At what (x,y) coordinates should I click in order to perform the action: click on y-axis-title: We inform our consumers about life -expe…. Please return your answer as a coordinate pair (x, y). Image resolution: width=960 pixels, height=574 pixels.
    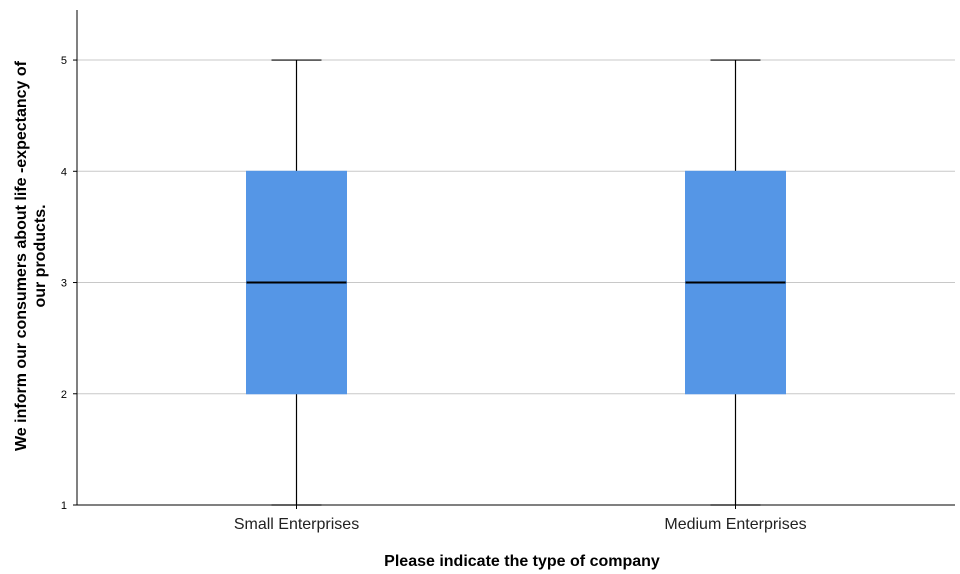
    Looking at the image, I should click on (31, 255).